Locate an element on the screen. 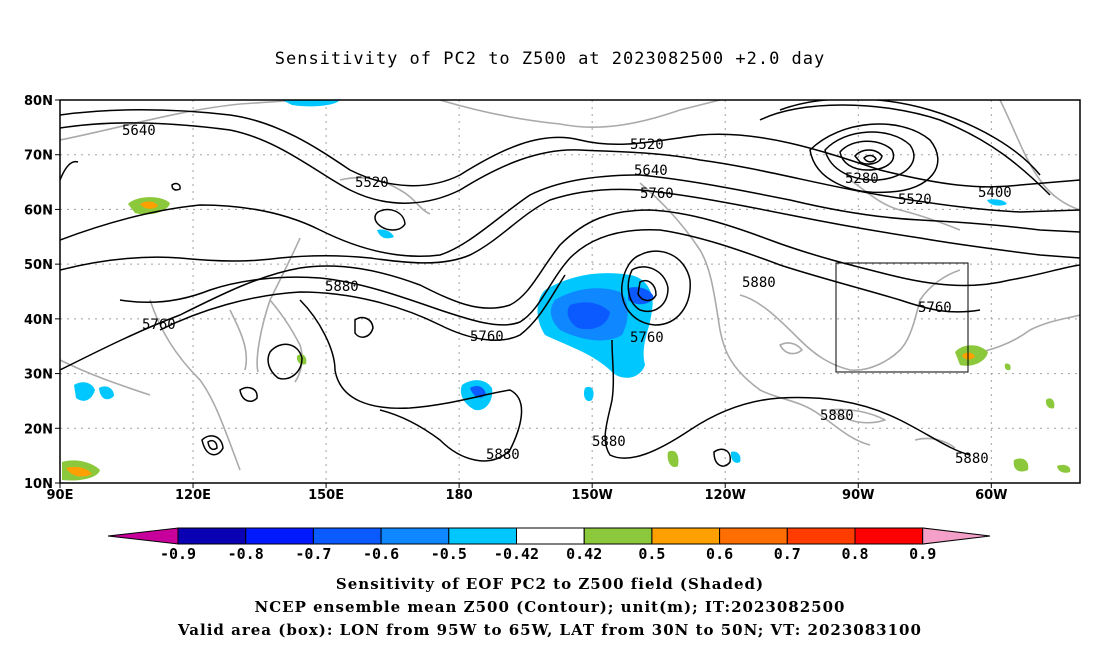  lat-tick-label: 30N is located at coordinates (38, 375).